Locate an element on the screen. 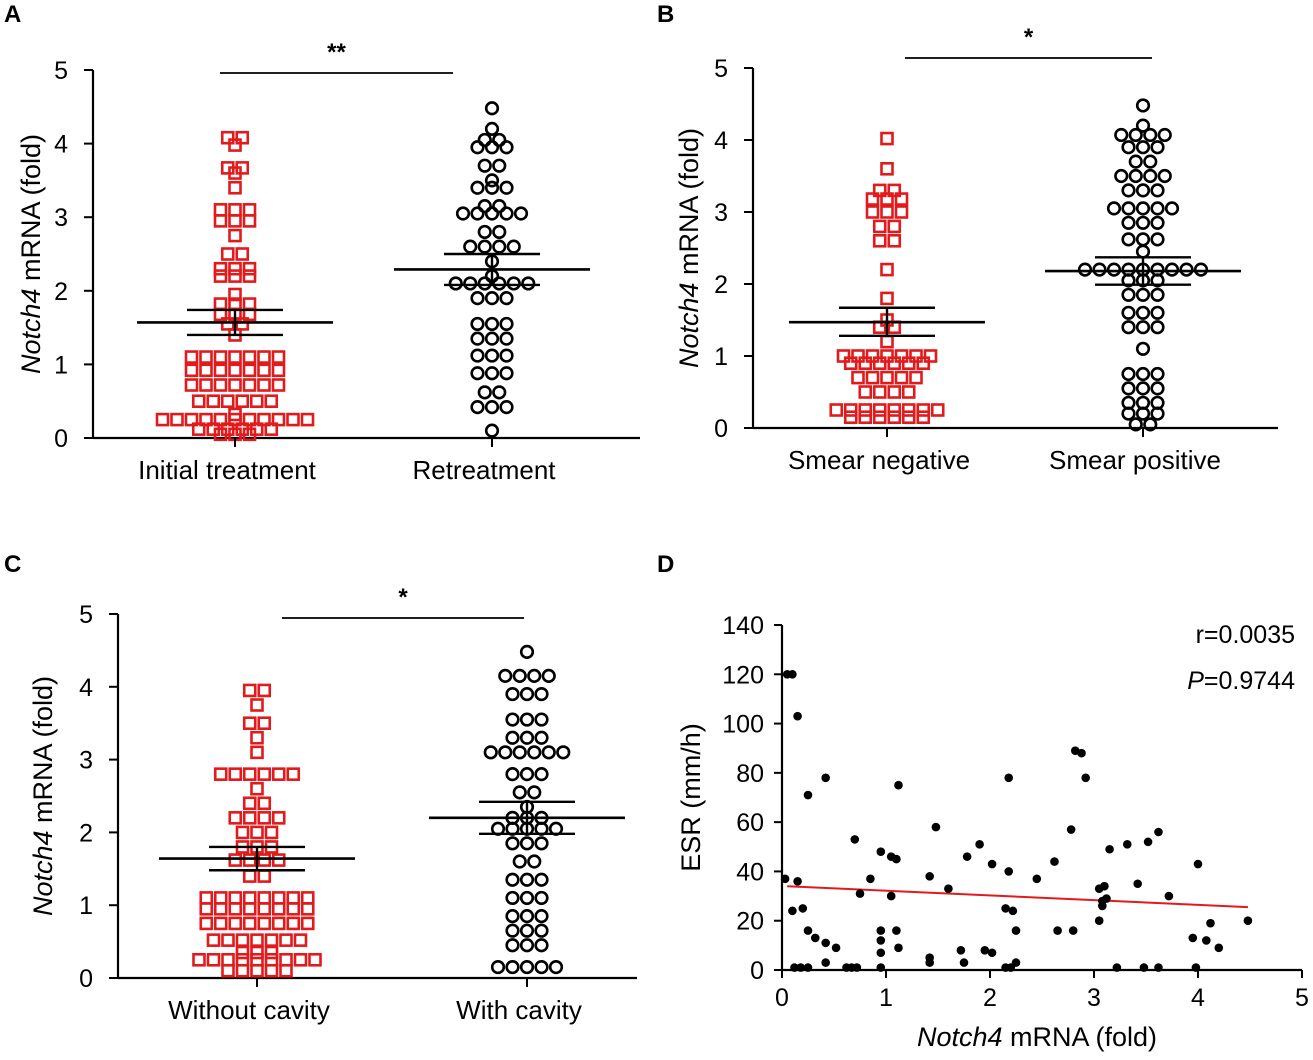  x-tick-label: 4 is located at coordinates (1198, 998).